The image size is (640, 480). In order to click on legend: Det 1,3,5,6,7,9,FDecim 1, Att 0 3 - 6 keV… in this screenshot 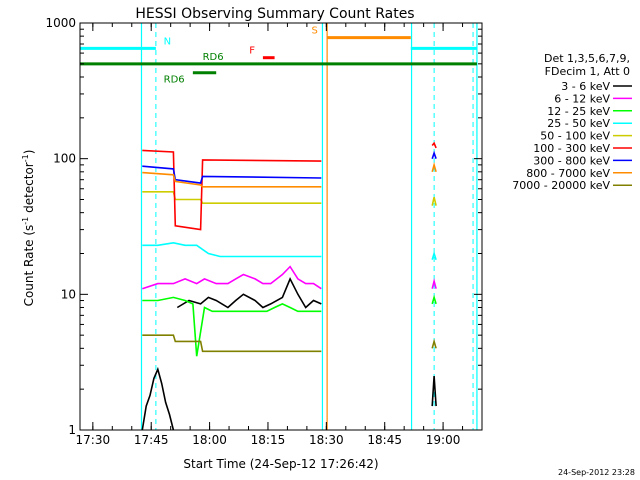, I will do `click(572, 122)`.